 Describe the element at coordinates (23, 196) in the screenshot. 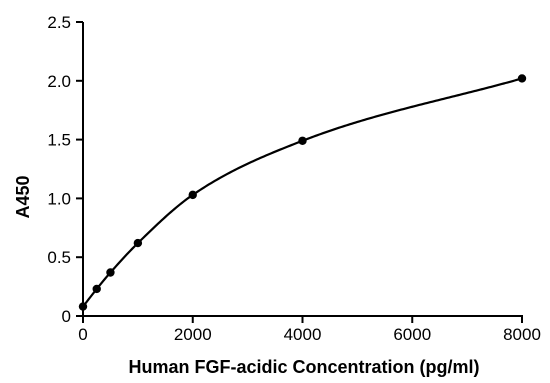

I see `y-axis-title: A450` at that location.